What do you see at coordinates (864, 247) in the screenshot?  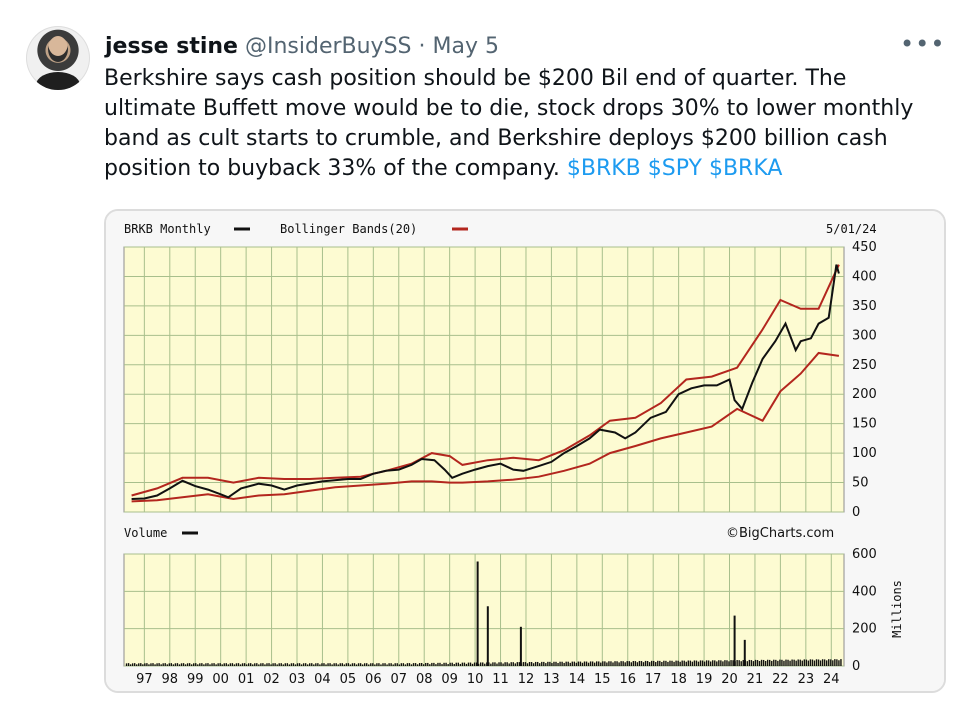 I see `price-tick-label: 450` at bounding box center [864, 247].